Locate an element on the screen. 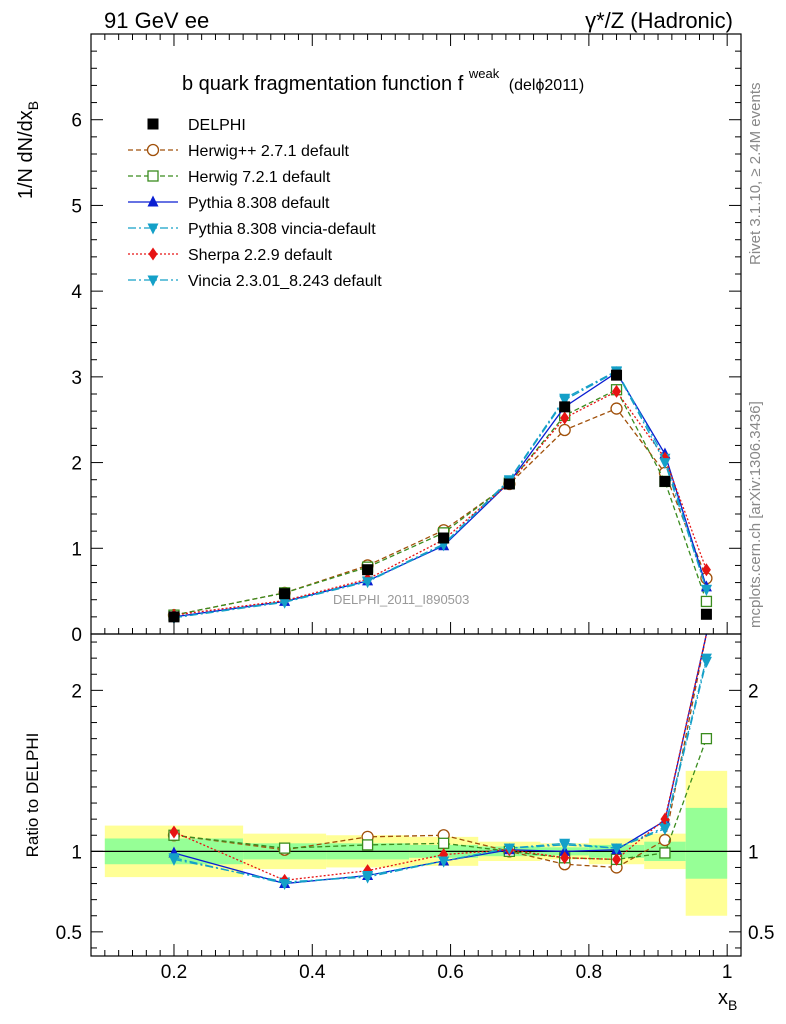 This screenshot has height=1024, width=786. ratio-y-tick-label-right: 2 is located at coordinates (753, 691).